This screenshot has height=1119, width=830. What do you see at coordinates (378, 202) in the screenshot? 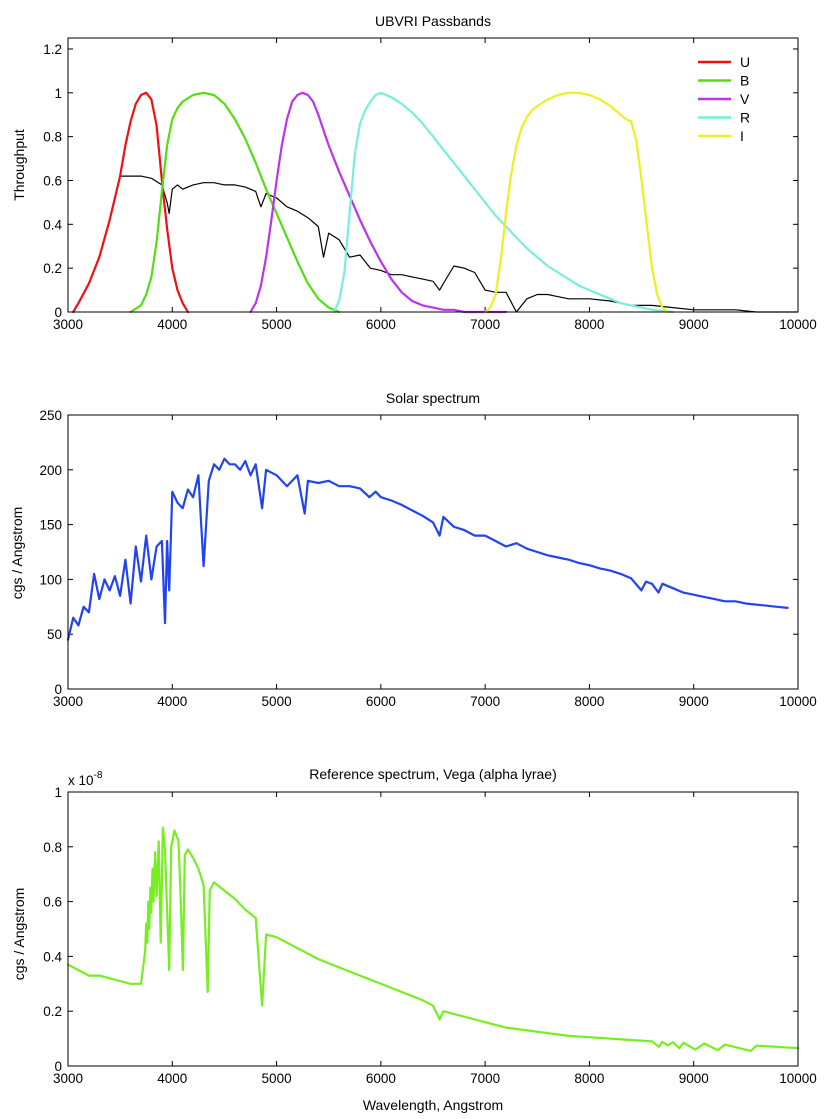
I see `series-line-v` at bounding box center [378, 202].